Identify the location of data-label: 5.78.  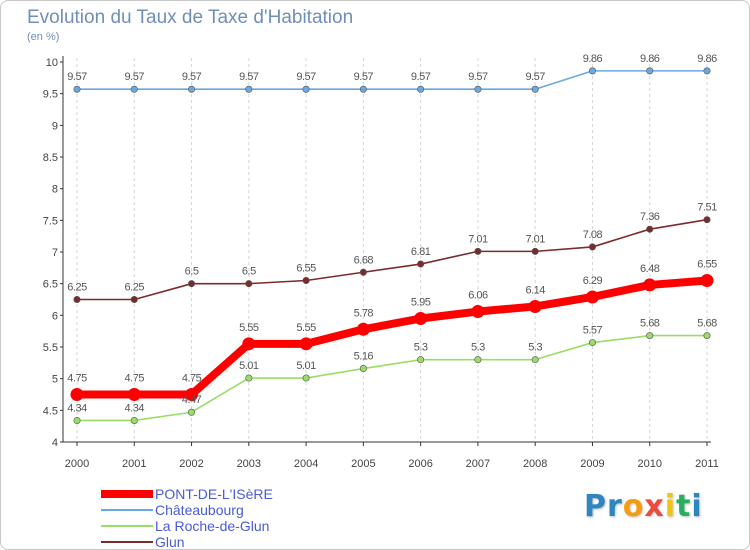
(364, 313).